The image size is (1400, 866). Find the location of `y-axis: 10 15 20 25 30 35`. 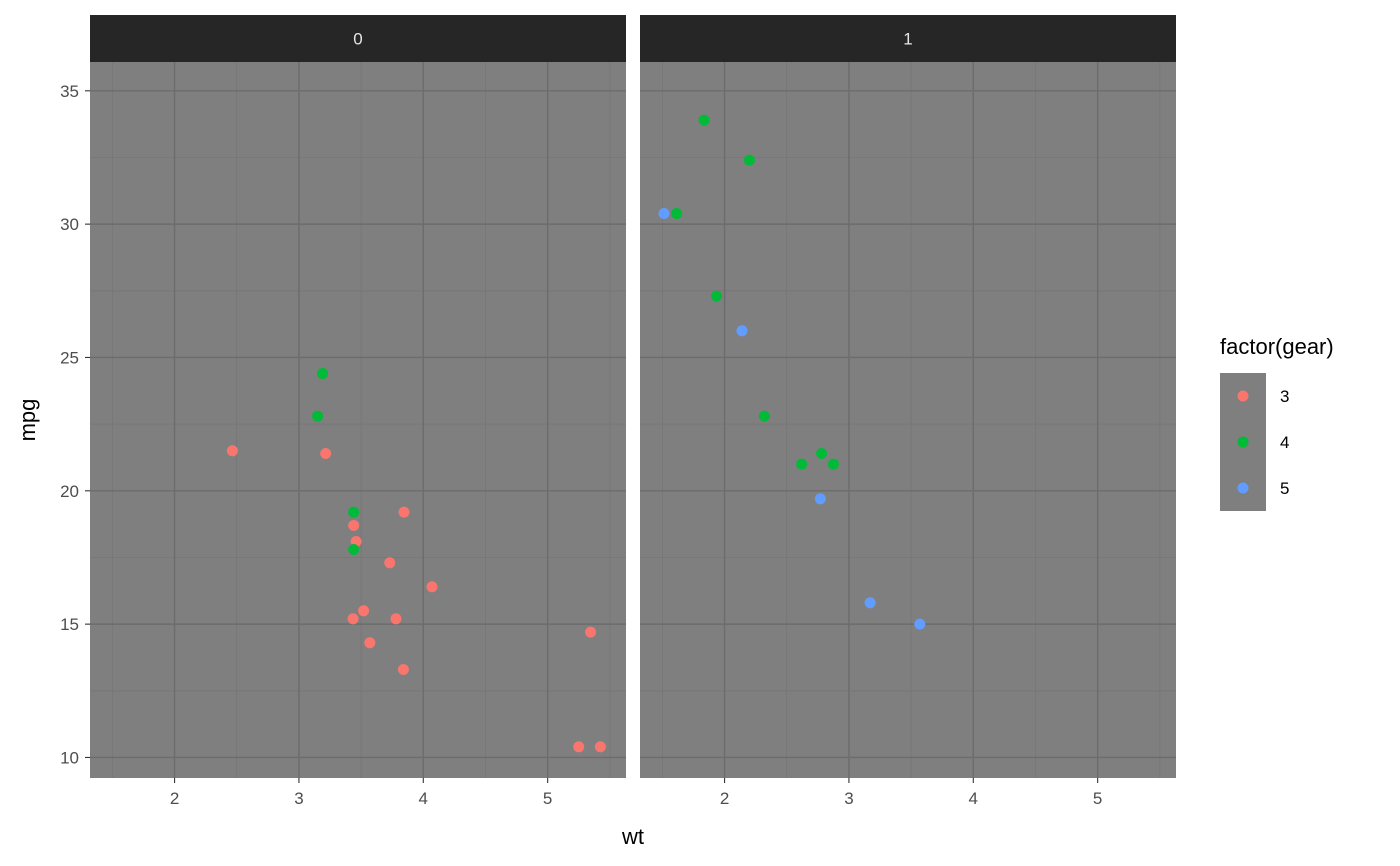

y-axis: 10 15 20 25 30 35 is located at coordinates (75, 424).